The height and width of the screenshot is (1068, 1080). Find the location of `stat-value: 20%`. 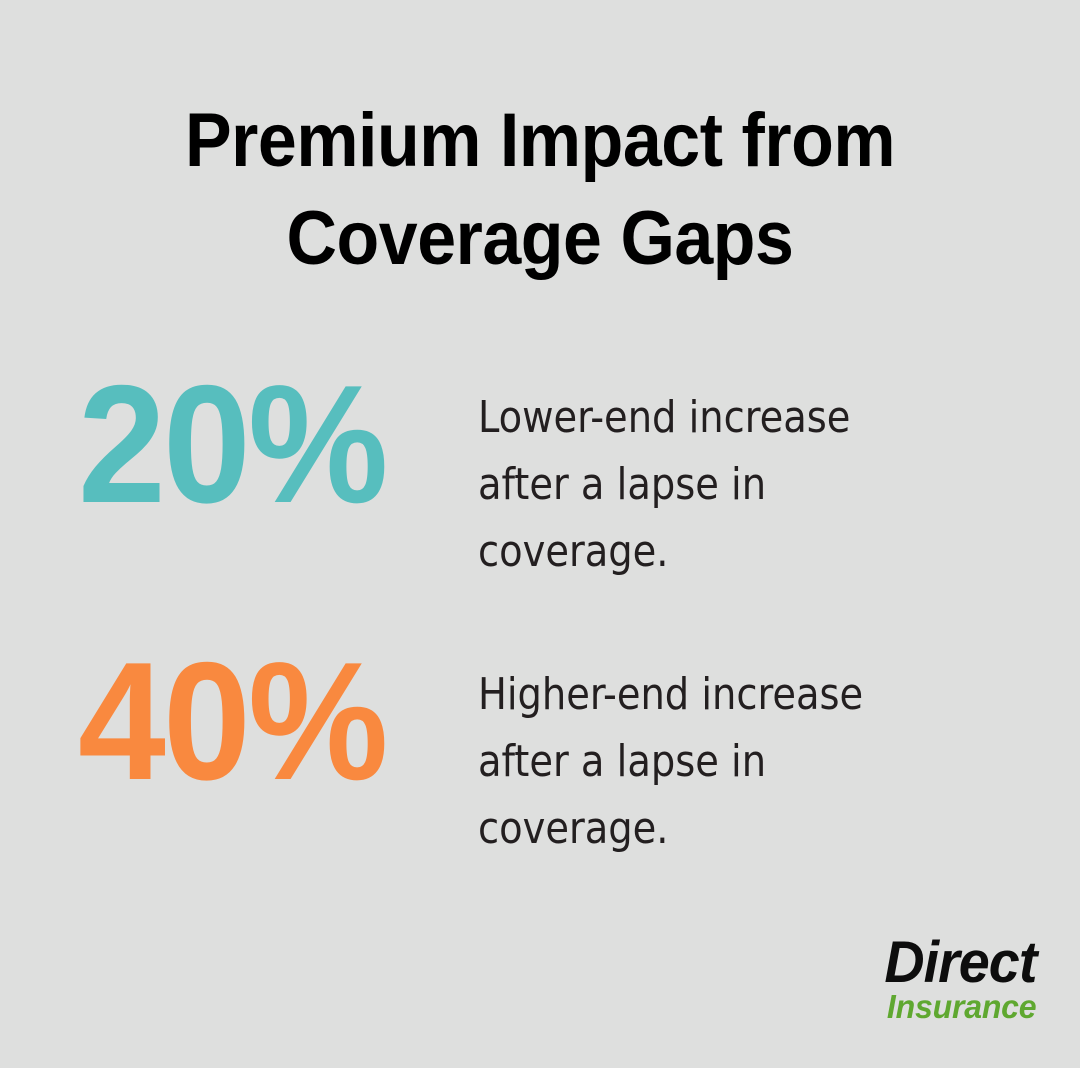

stat-value: 20% is located at coordinates (233, 444).